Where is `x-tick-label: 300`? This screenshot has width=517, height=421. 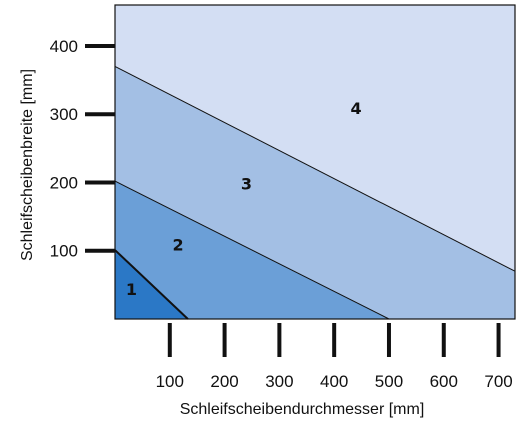 x-tick-label: 300 is located at coordinates (279, 381).